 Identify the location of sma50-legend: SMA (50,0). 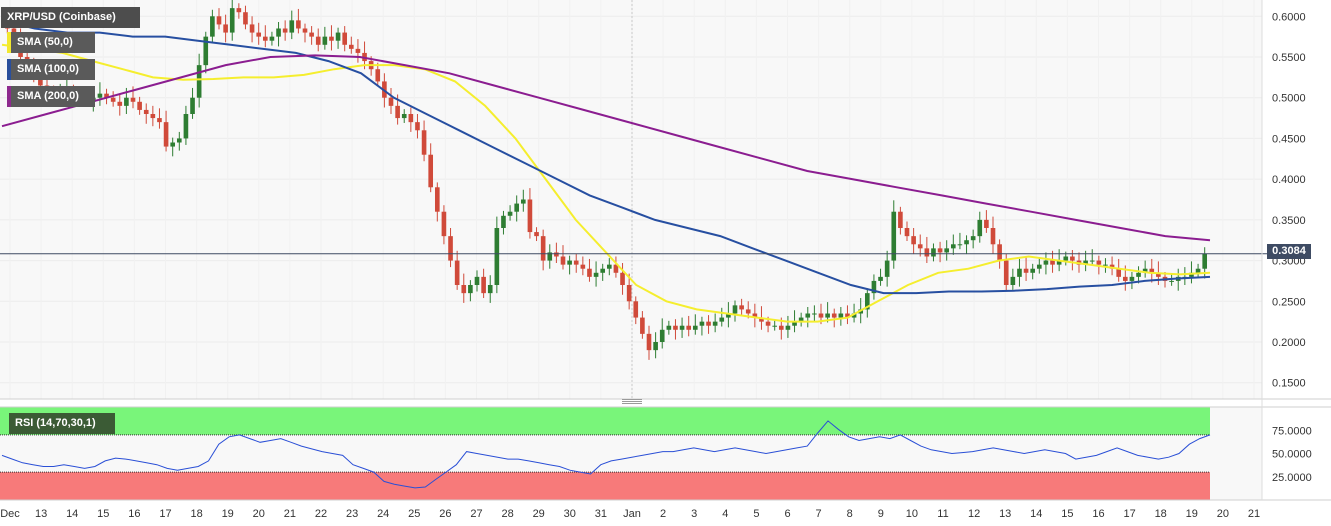
(51, 42).